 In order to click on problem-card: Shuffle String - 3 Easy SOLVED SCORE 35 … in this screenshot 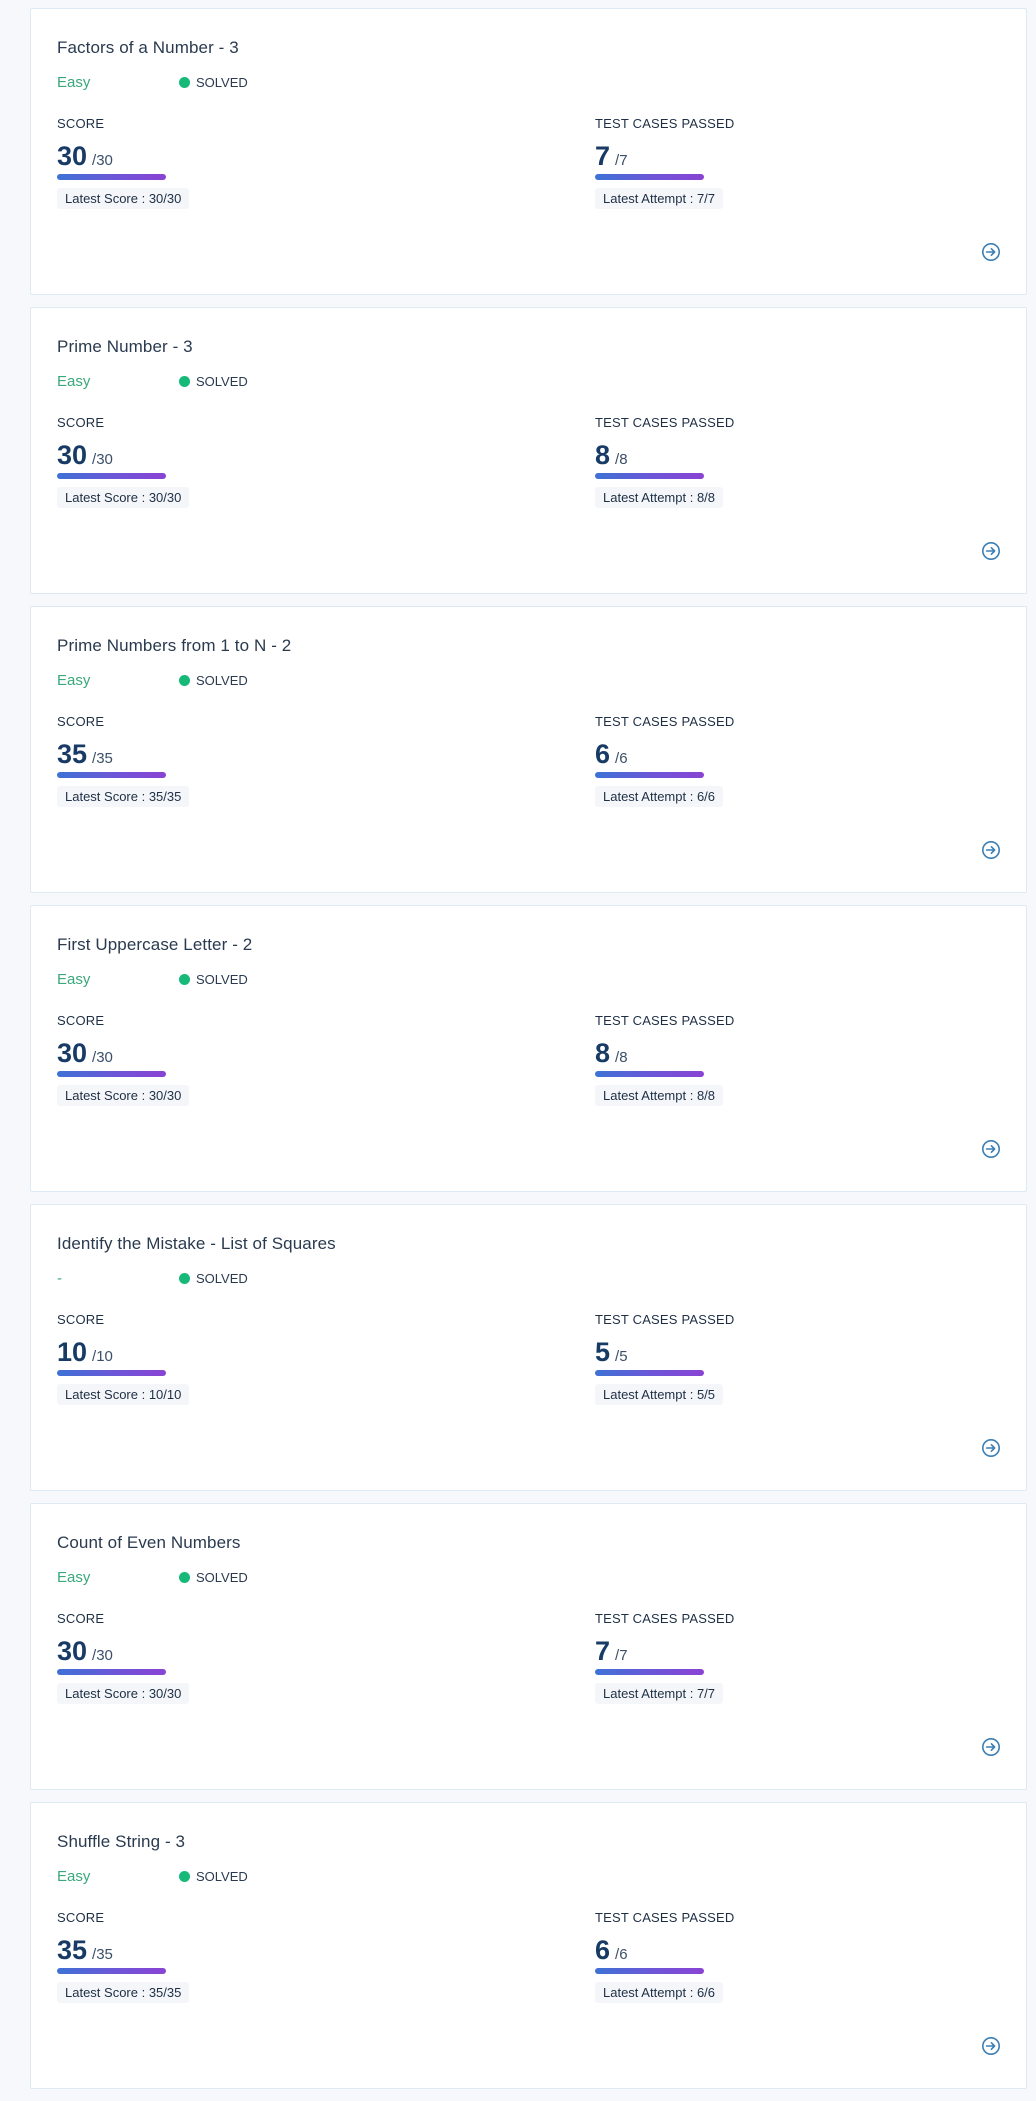, I will do `click(528, 1945)`.